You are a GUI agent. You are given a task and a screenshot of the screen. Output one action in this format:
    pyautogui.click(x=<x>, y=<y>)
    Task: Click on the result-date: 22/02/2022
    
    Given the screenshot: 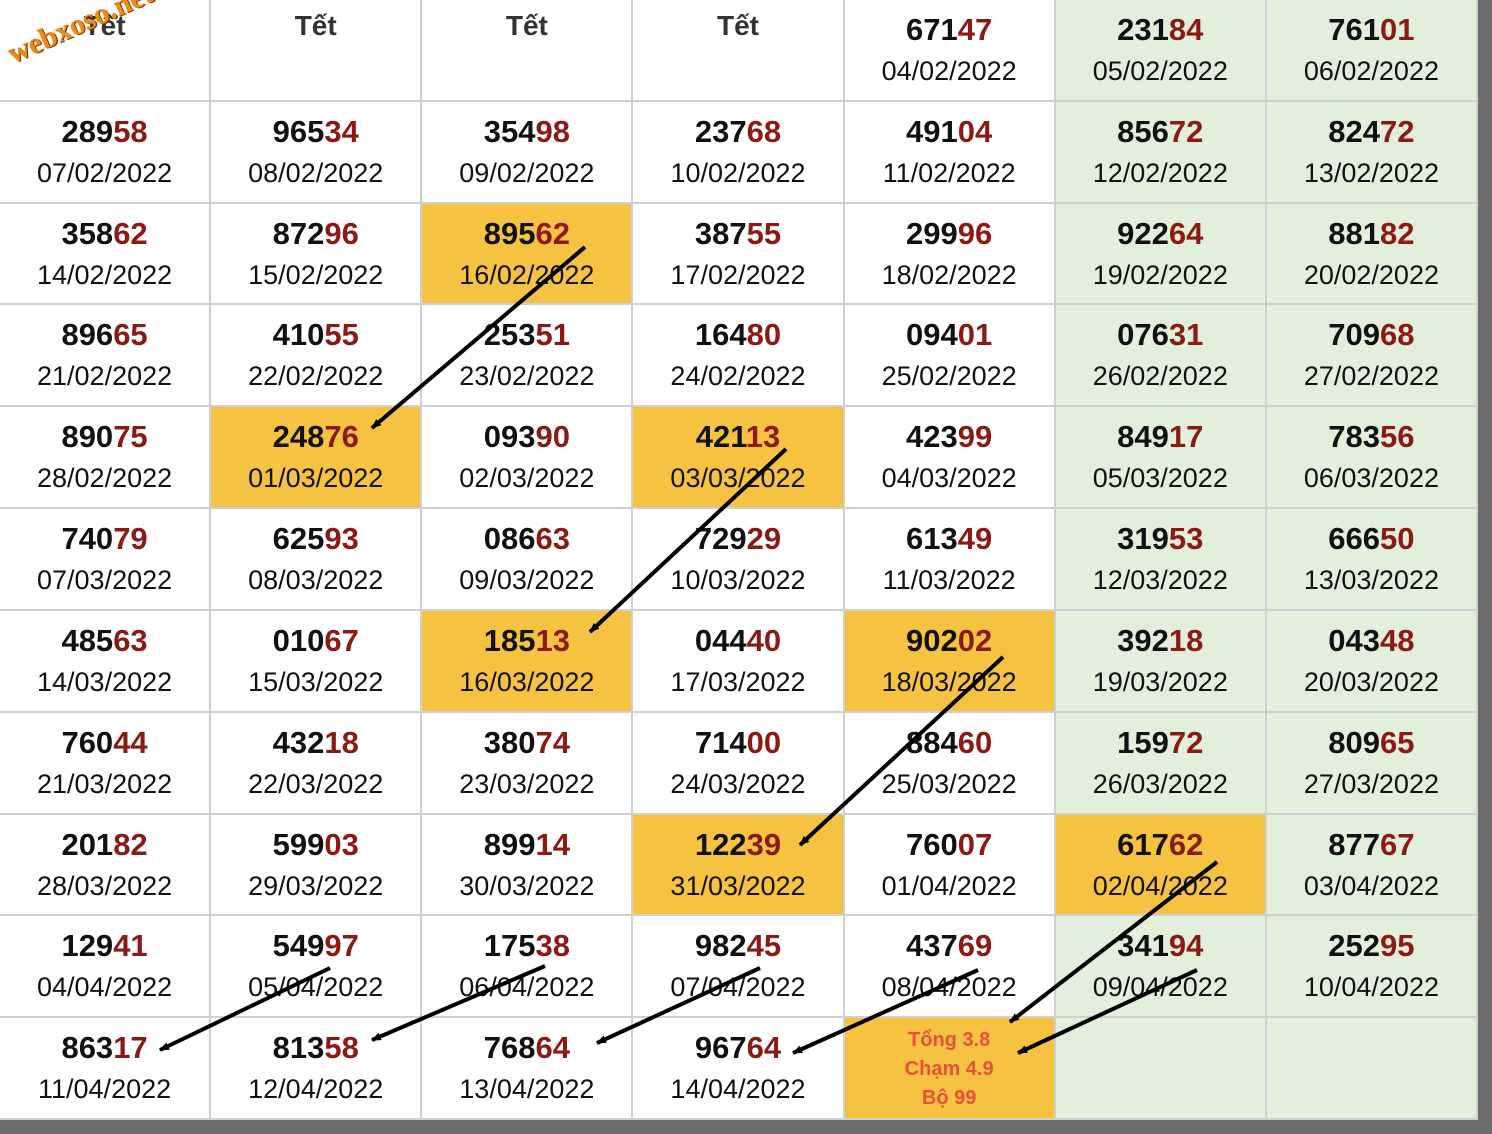 What is the action you would take?
    pyautogui.click(x=316, y=376)
    